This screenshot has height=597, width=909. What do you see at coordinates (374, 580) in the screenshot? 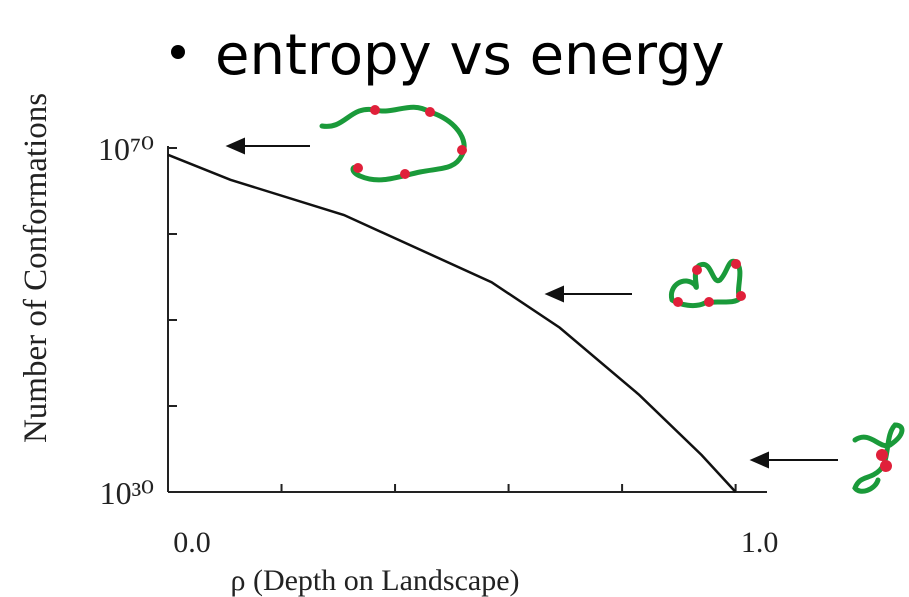
I see `x-axis-label: ρ (Depth on Landscape)` at bounding box center [374, 580].